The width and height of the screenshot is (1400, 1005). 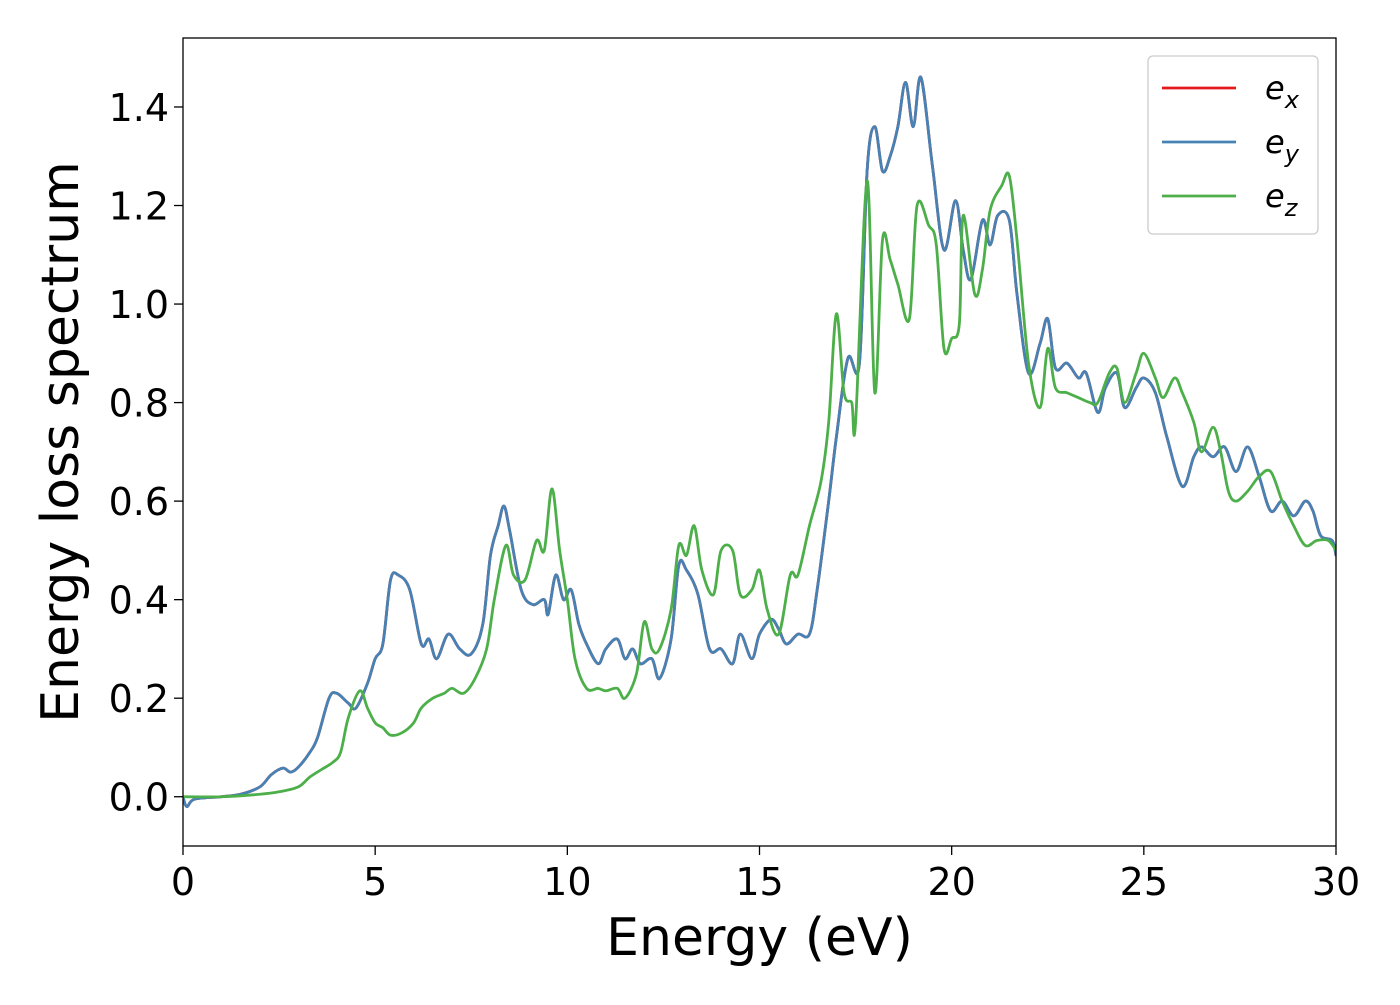 What do you see at coordinates (139, 207) in the screenshot?
I see `y-tick-label: 1.2` at bounding box center [139, 207].